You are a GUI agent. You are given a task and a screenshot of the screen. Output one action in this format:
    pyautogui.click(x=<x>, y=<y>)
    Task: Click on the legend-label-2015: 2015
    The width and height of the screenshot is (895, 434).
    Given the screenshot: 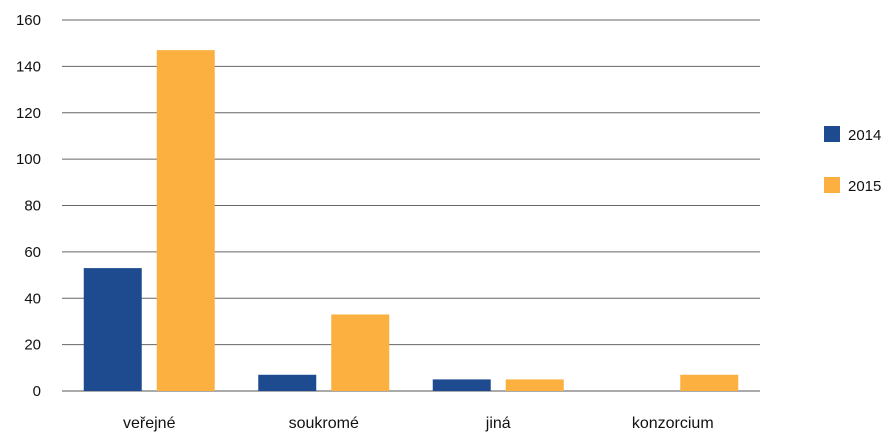 What is the action you would take?
    pyautogui.click(x=864, y=186)
    